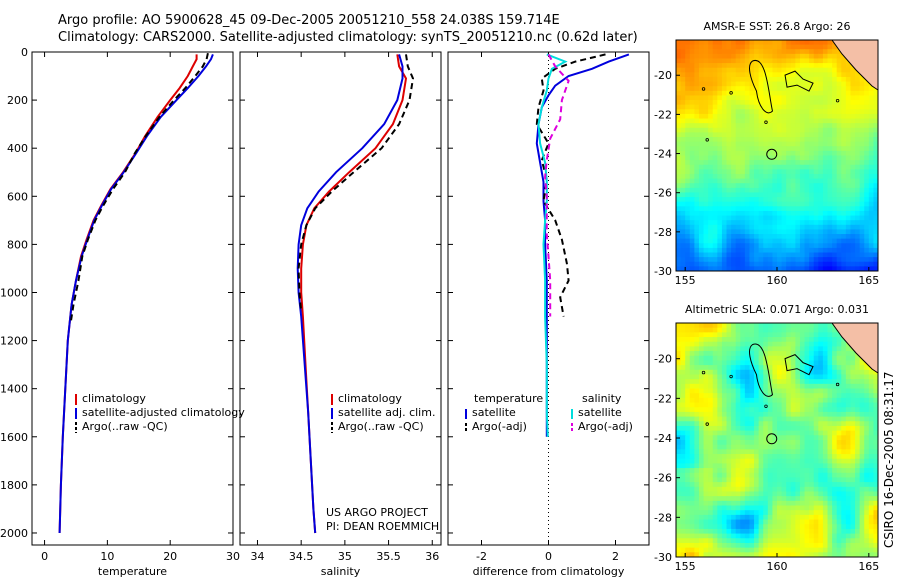 This screenshot has width=900, height=580. Describe the element at coordinates (663, 359) in the screenshot. I see `sla_map-ytick-label: -20` at that location.